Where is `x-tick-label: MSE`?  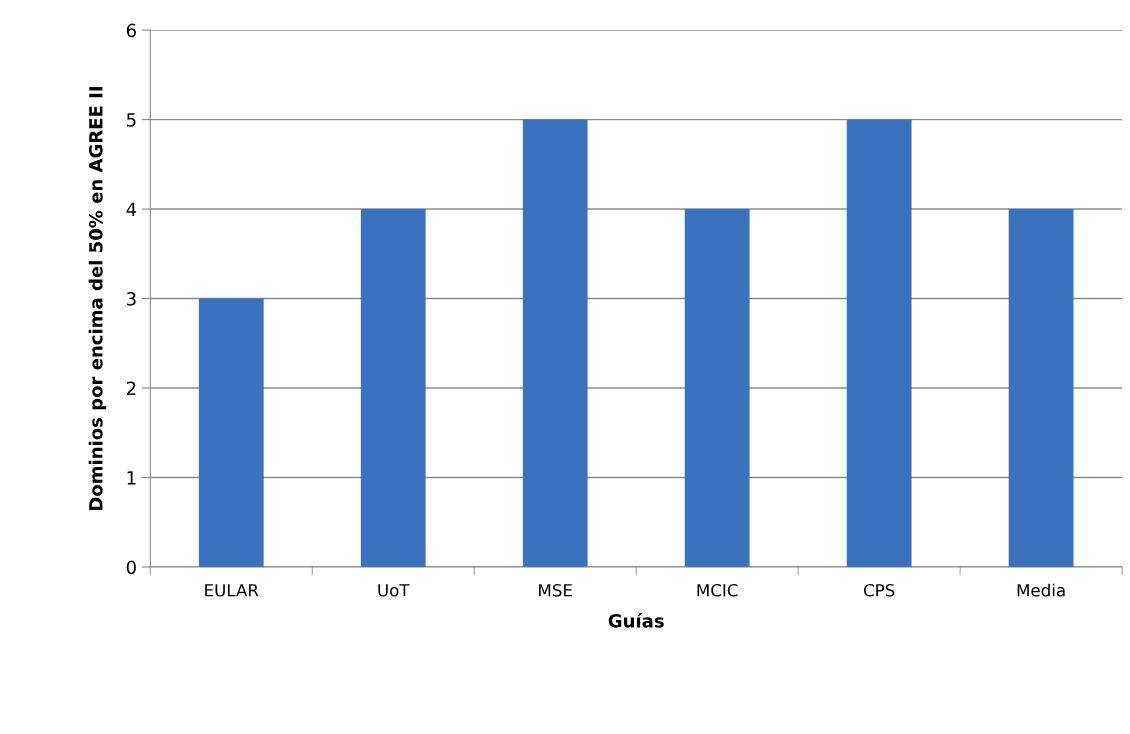
x-tick-label: MSE is located at coordinates (555, 590).